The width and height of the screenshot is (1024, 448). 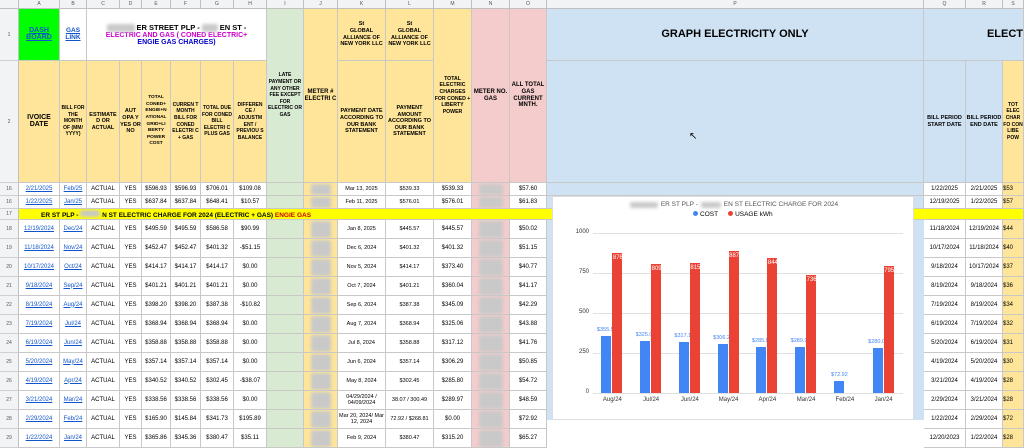 I want to click on column-header: R, so click(x=984, y=4).